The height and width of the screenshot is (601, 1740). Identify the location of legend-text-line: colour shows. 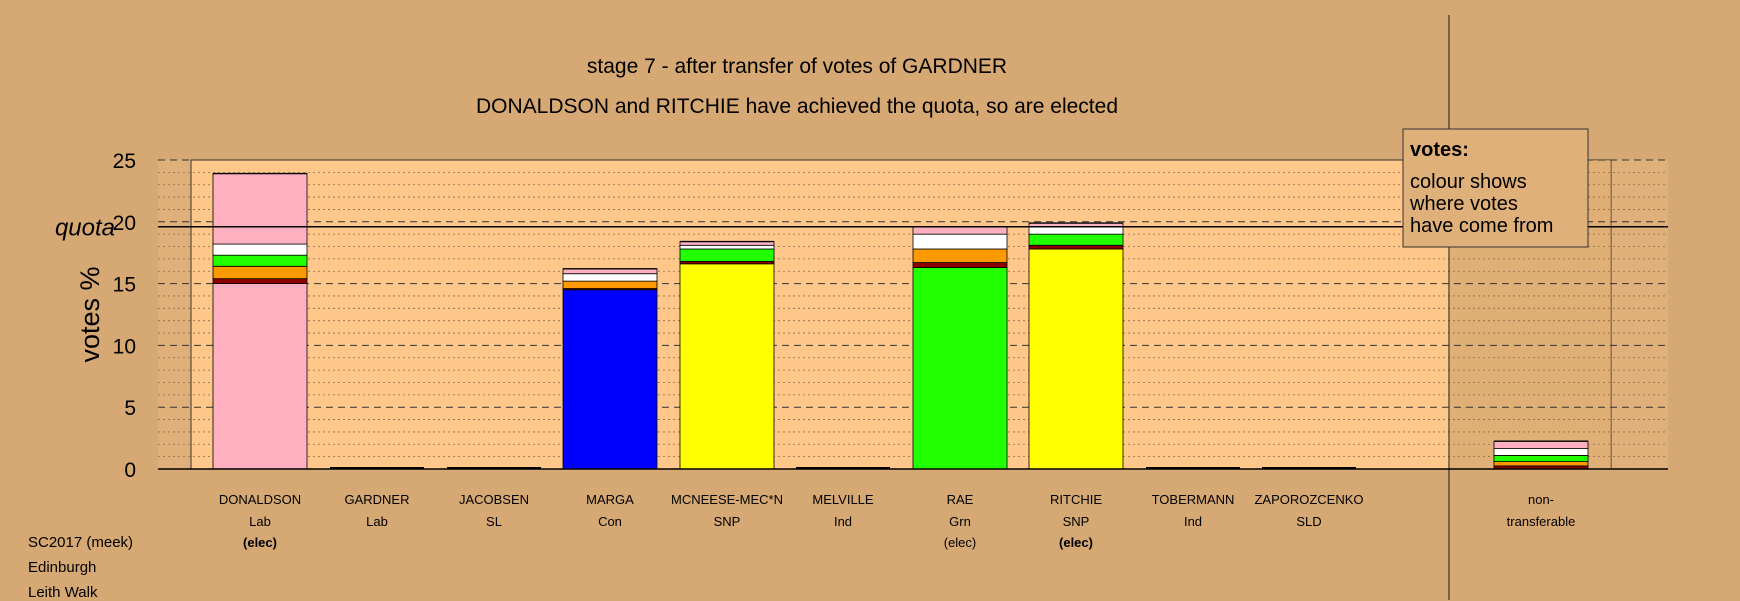
(1468, 182).